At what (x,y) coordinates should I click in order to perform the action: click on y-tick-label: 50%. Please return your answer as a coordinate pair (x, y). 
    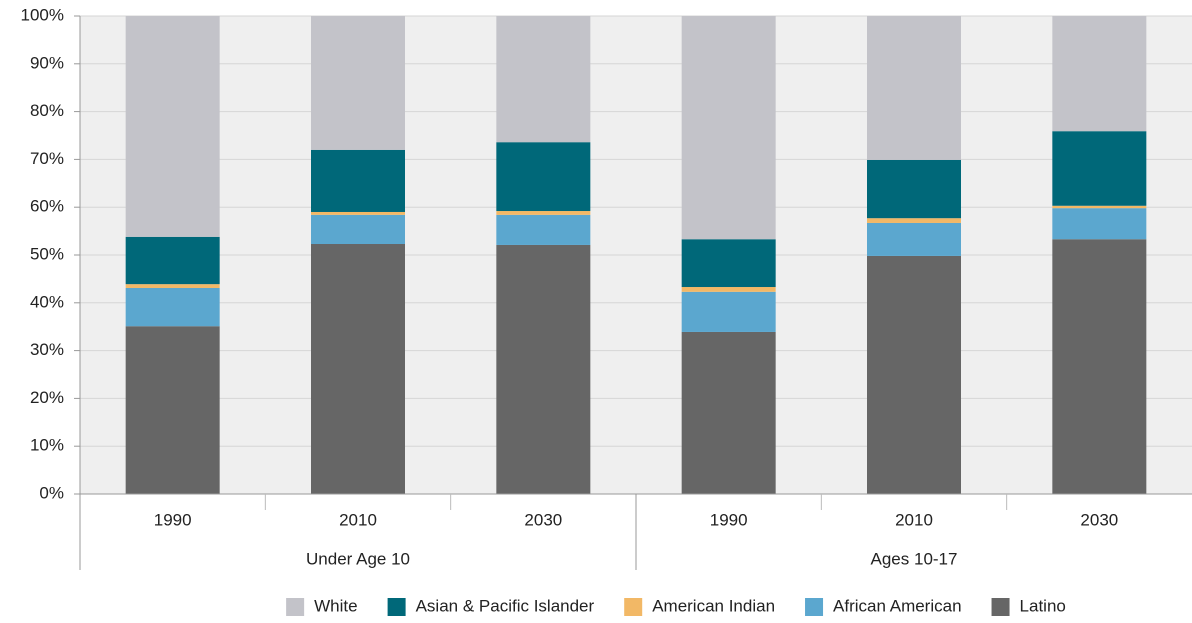
    Looking at the image, I should click on (47, 253).